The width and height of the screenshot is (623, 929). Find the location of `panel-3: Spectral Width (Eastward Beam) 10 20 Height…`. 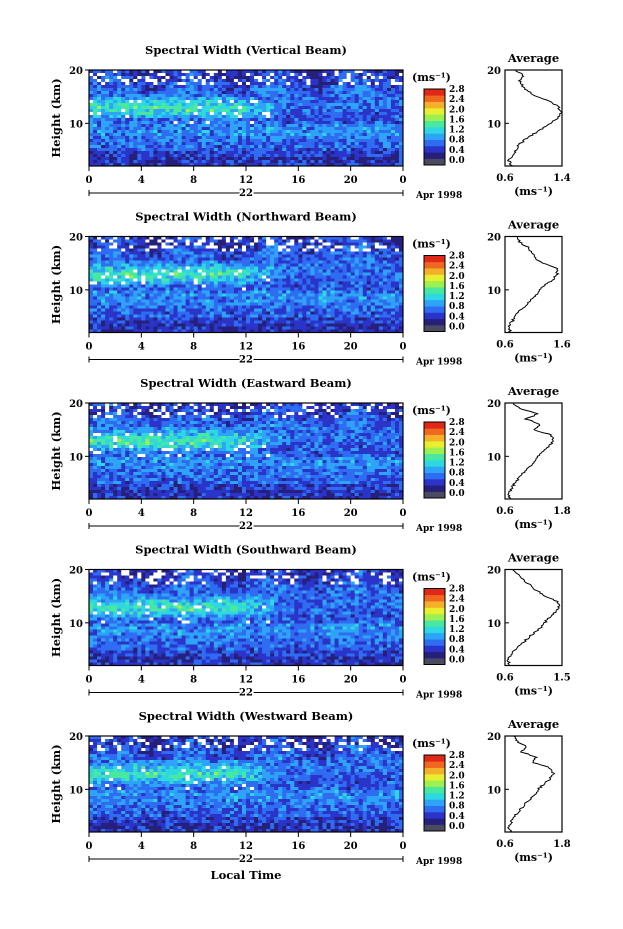

panel-3: Spectral Width (Eastward Beam) 10 20 Height… is located at coordinates (310, 455).